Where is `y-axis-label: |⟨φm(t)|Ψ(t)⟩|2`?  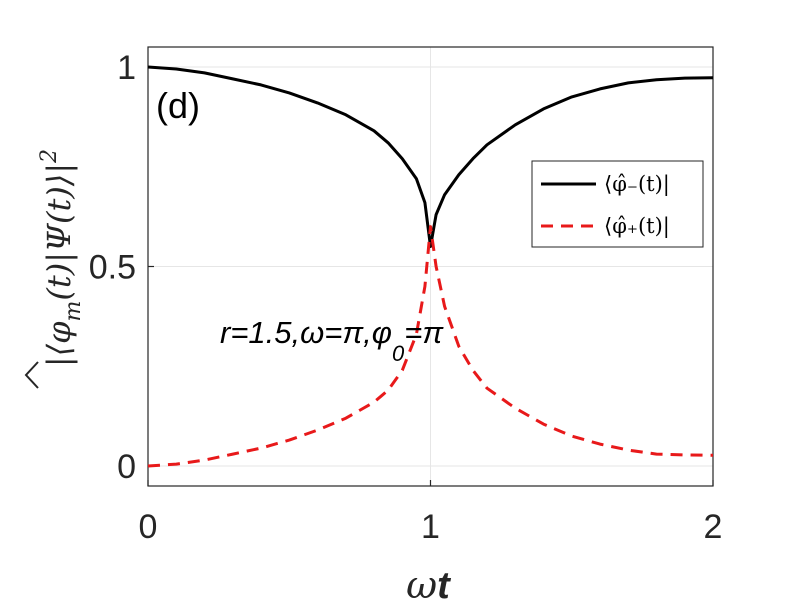
y-axis-label: |⟨φm(t)|Ψ(t)⟩|2 is located at coordinates (55, 269).